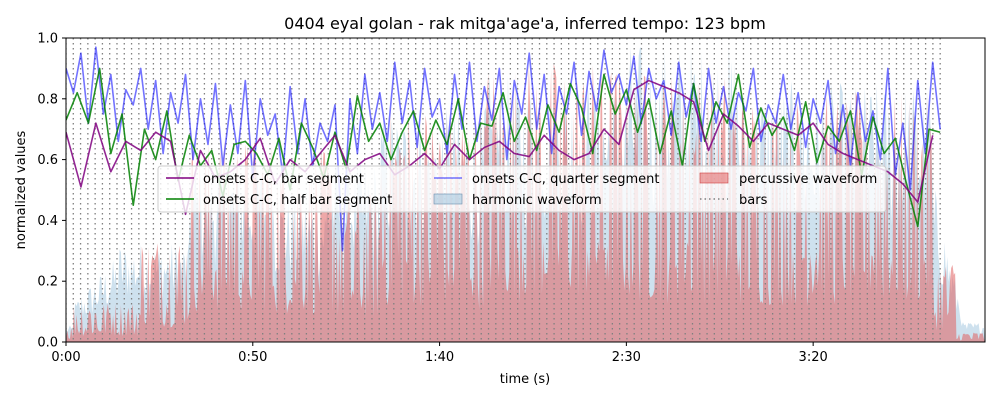 This screenshot has height=400, width=1000. What do you see at coordinates (525, 379) in the screenshot?
I see `x-axis-label: time (s)` at bounding box center [525, 379].